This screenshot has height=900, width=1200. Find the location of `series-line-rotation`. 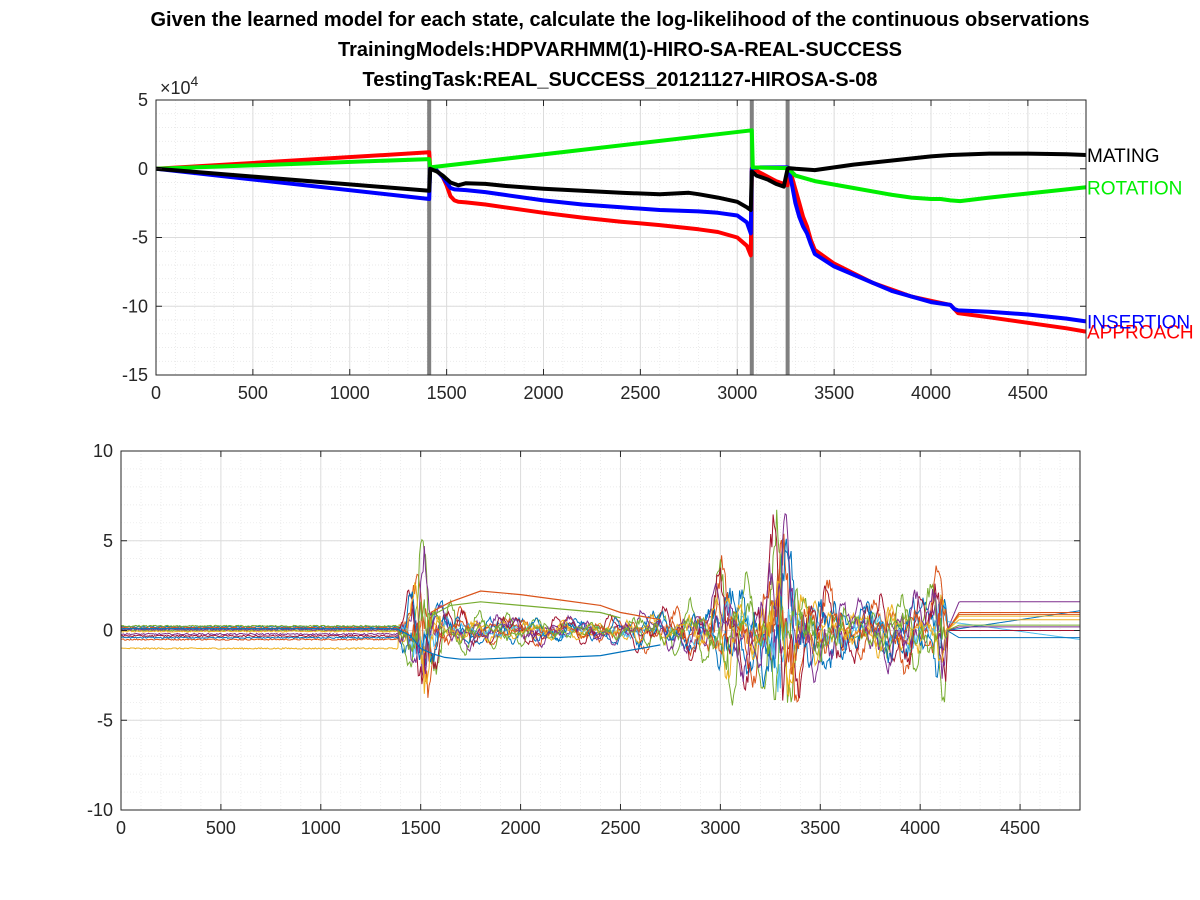

series-line-rotation is located at coordinates (621, 166).